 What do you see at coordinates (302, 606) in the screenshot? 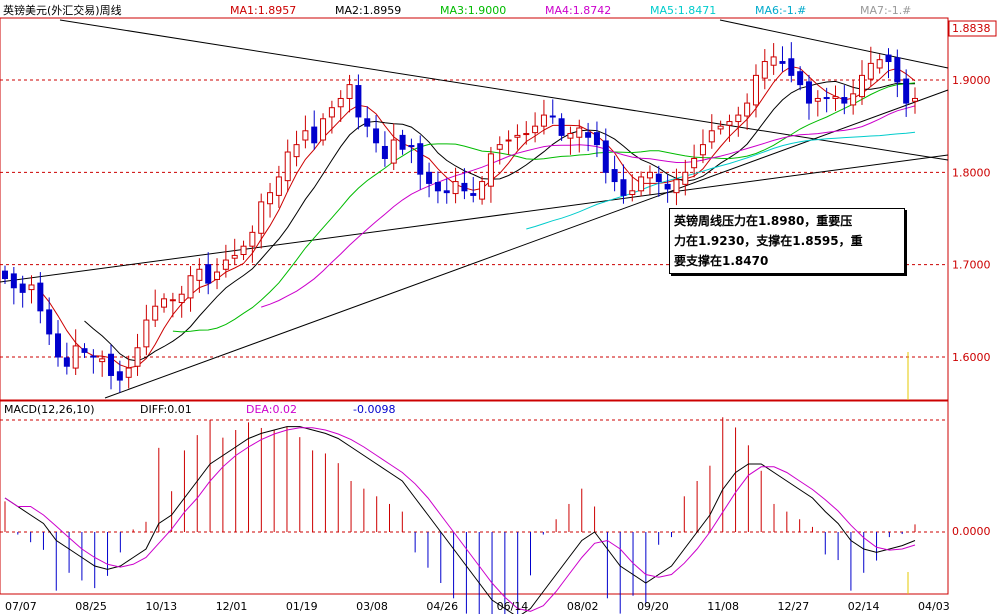
I see `date-tick-label: 01/19` at bounding box center [302, 606].